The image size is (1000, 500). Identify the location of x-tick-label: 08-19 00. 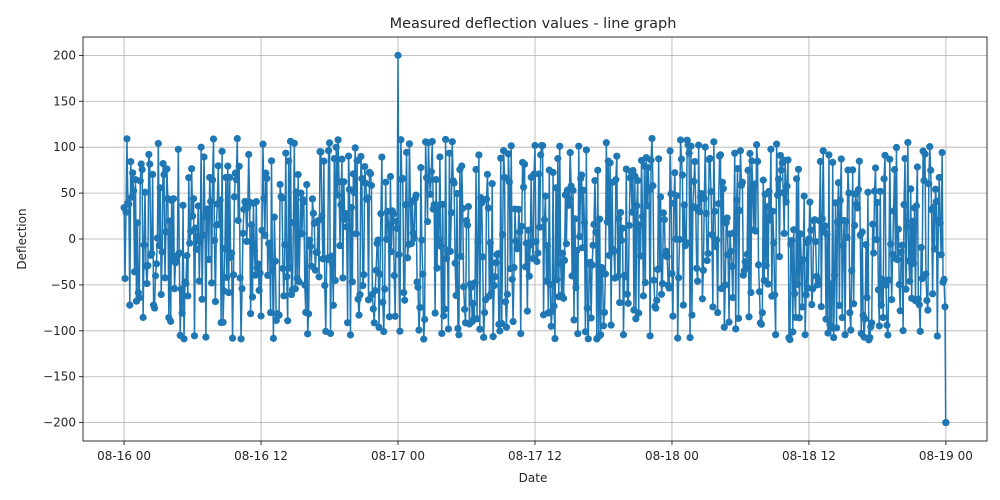
(946, 456).